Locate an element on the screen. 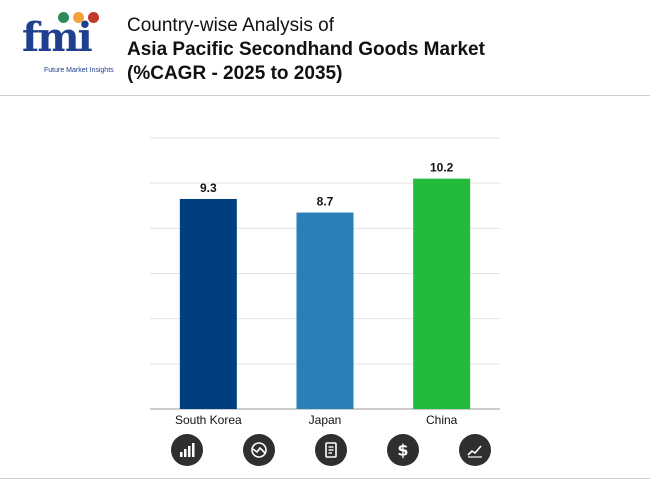  fmi-logo: fmi Future Market Insights is located at coordinates (68, 43).